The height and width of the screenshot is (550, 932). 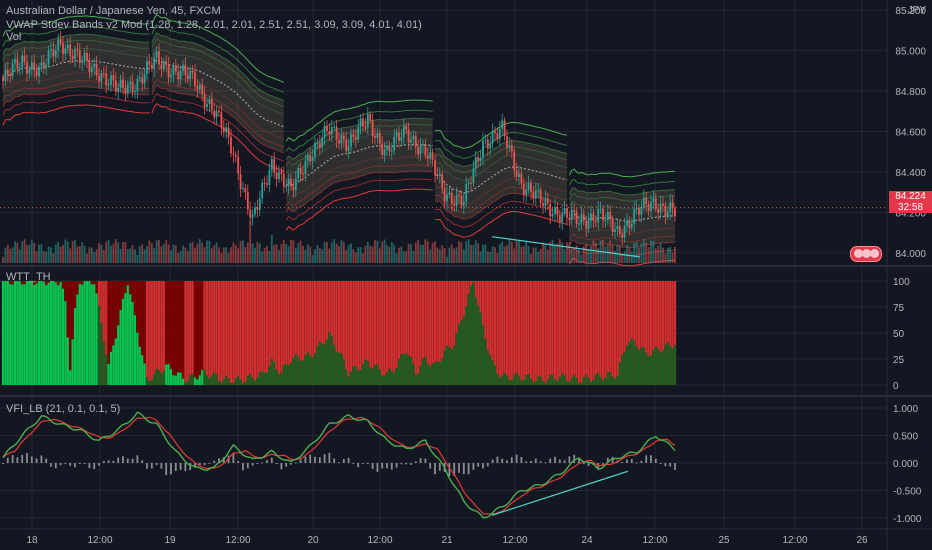 I want to click on volume-legend: Vol, so click(x=14, y=37).